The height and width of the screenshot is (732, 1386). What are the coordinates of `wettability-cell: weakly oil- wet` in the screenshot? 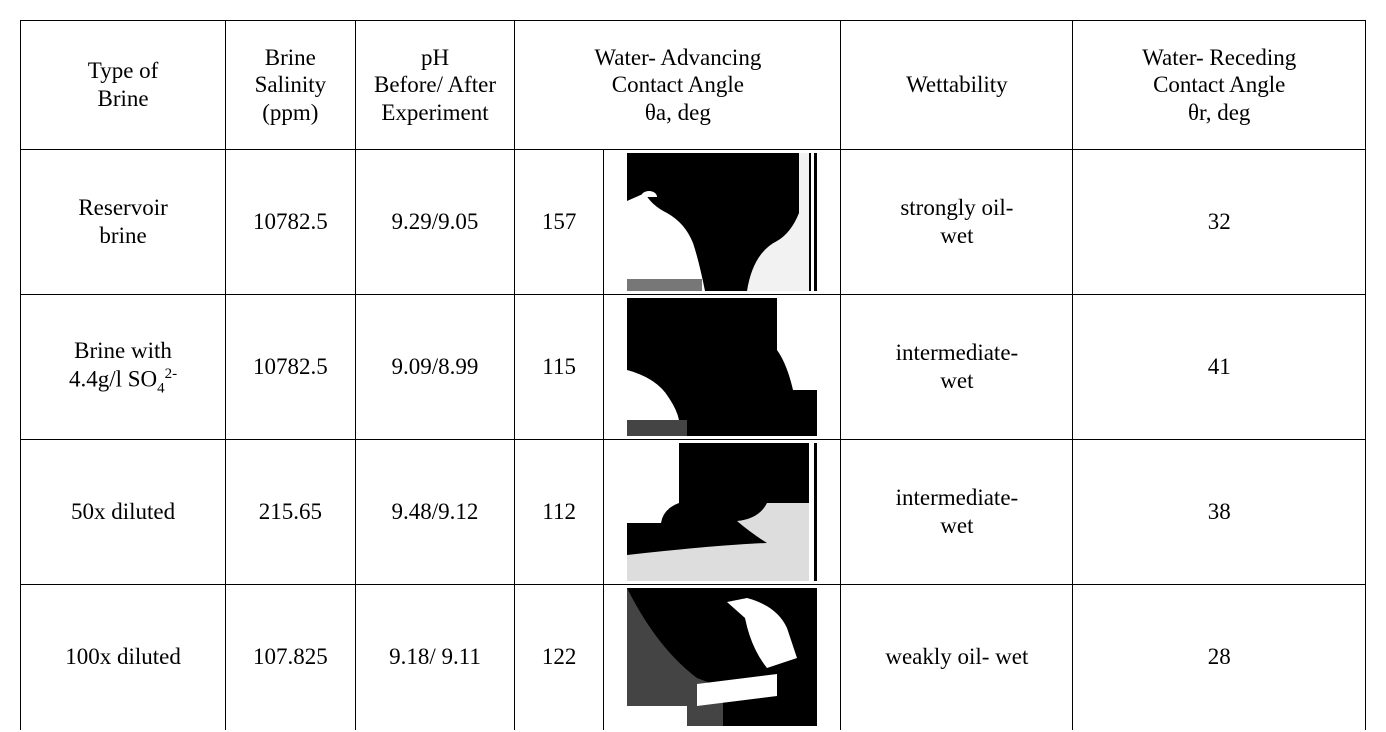 It's located at (957, 657).